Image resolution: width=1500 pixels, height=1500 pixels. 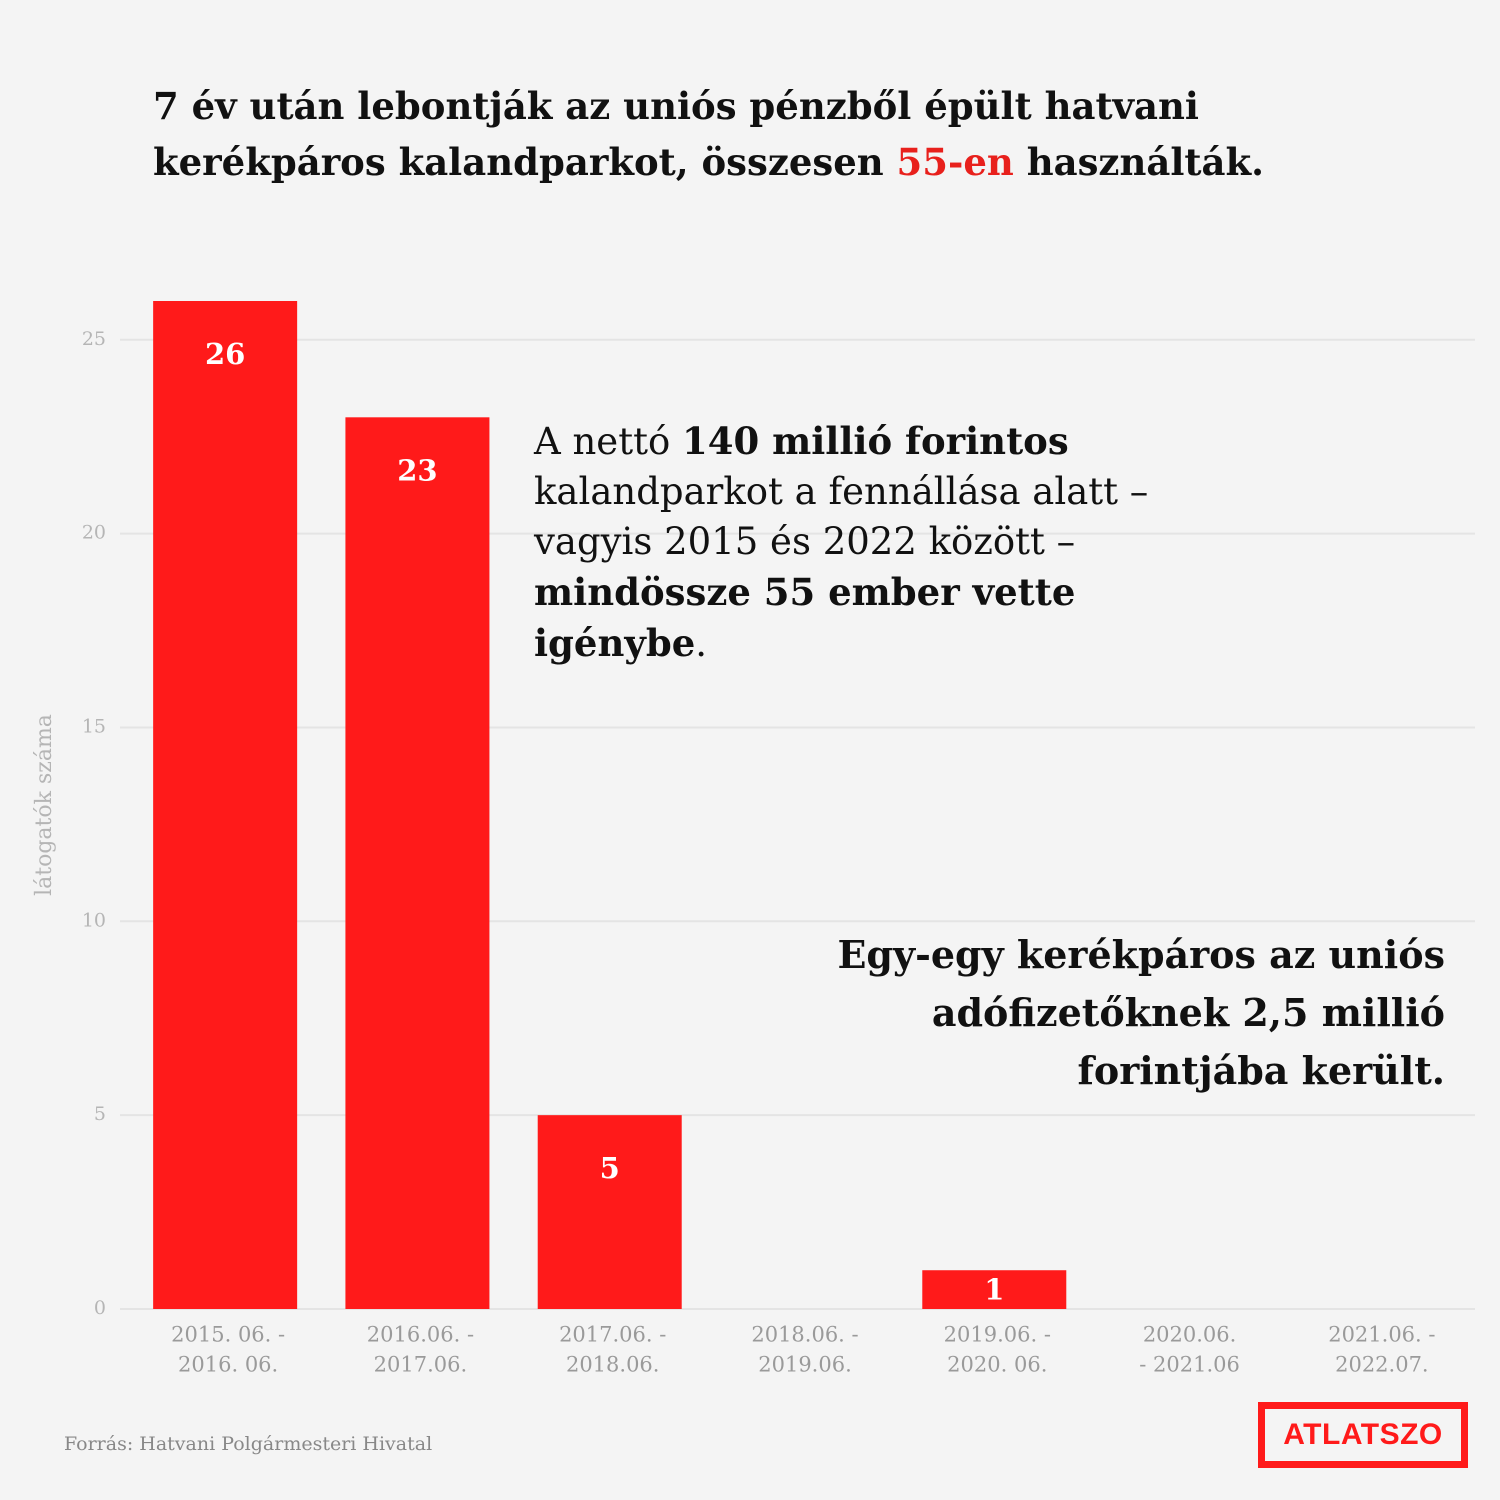 What do you see at coordinates (100, 1114) in the screenshot?
I see `y-tick-label: 5` at bounding box center [100, 1114].